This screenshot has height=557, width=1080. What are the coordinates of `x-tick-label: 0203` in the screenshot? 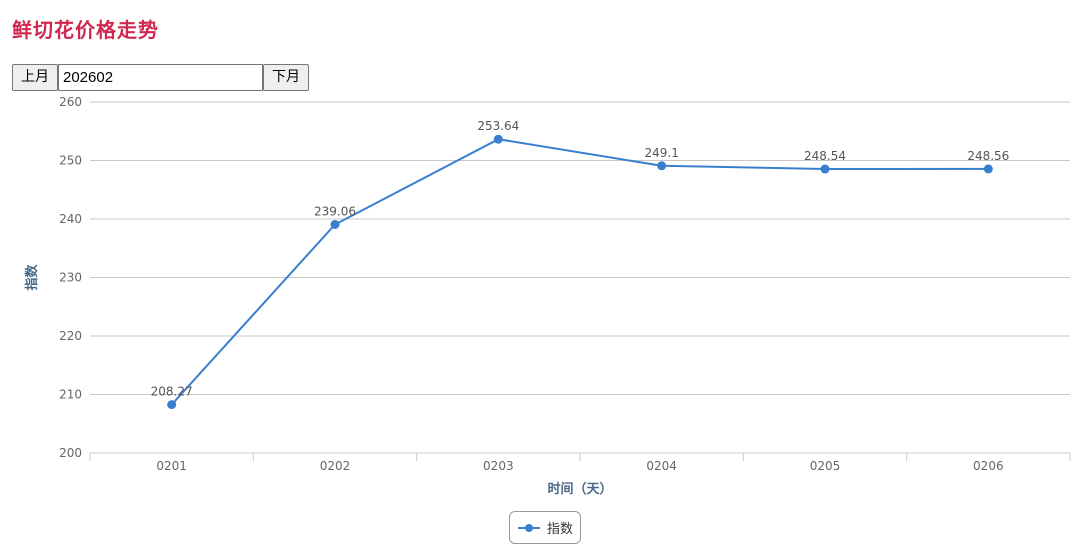 It's located at (498, 466).